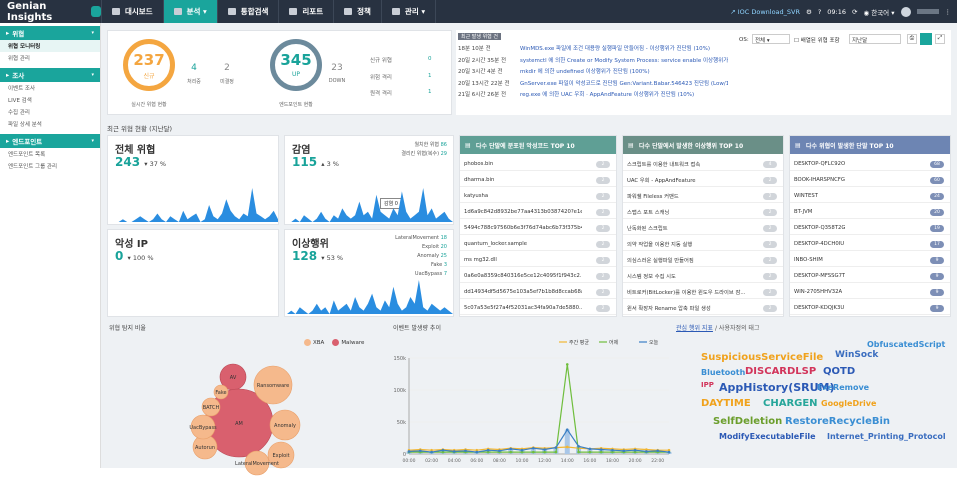 The width and height of the screenshot is (957, 485). I want to click on stat-card: 악성 IP 0 ▾ 100 %, so click(193, 273).